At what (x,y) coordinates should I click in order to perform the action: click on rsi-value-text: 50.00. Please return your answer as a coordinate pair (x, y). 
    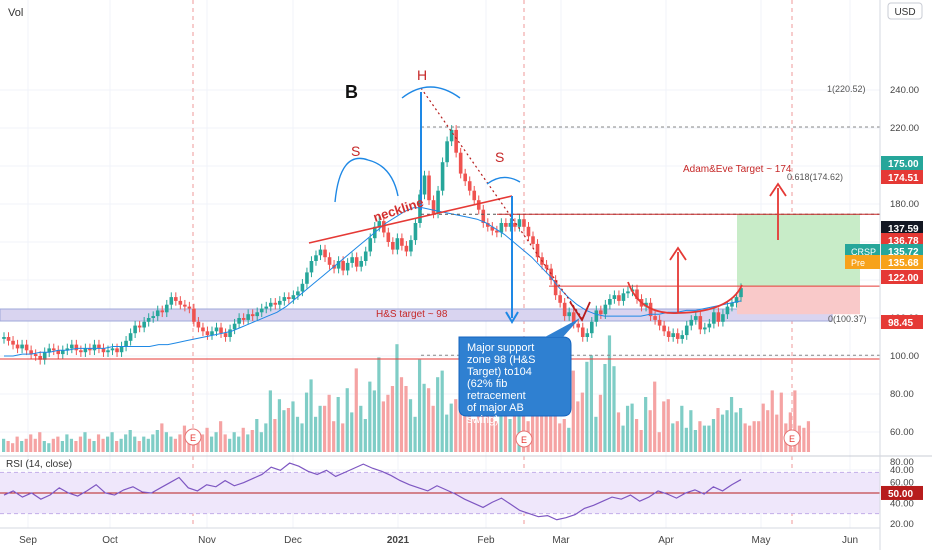
    Looking at the image, I should click on (900, 494).